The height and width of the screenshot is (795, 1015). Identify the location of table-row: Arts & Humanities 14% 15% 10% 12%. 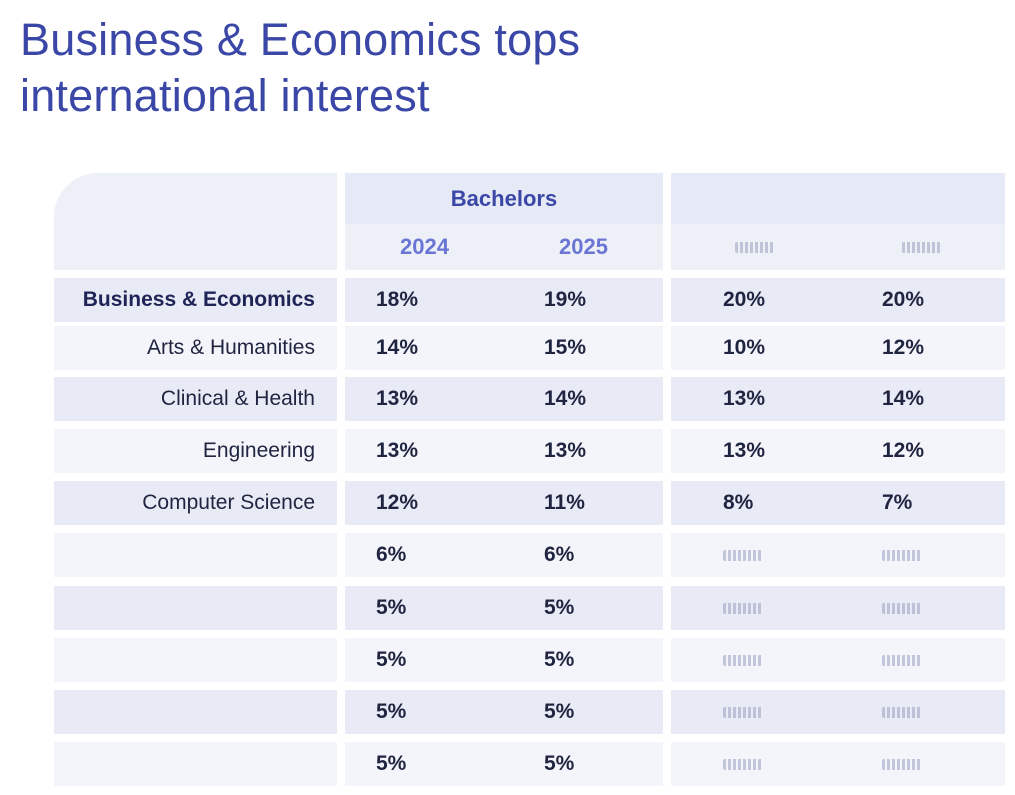
(529, 348).